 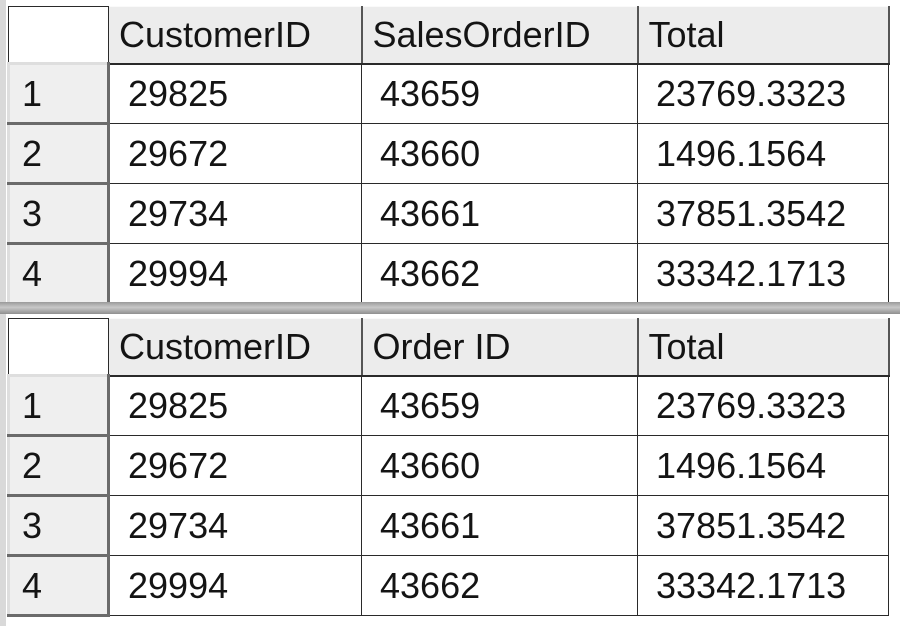 What do you see at coordinates (500, 347) in the screenshot?
I see `column-header-order-id: Order ID` at bounding box center [500, 347].